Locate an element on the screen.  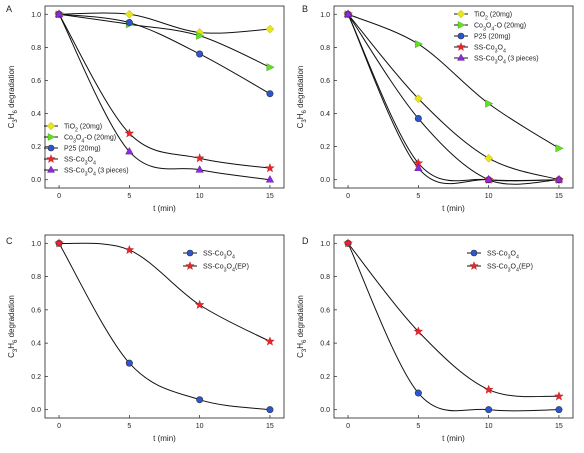
legend-label: P25 (20mg) is located at coordinates (492, 37).